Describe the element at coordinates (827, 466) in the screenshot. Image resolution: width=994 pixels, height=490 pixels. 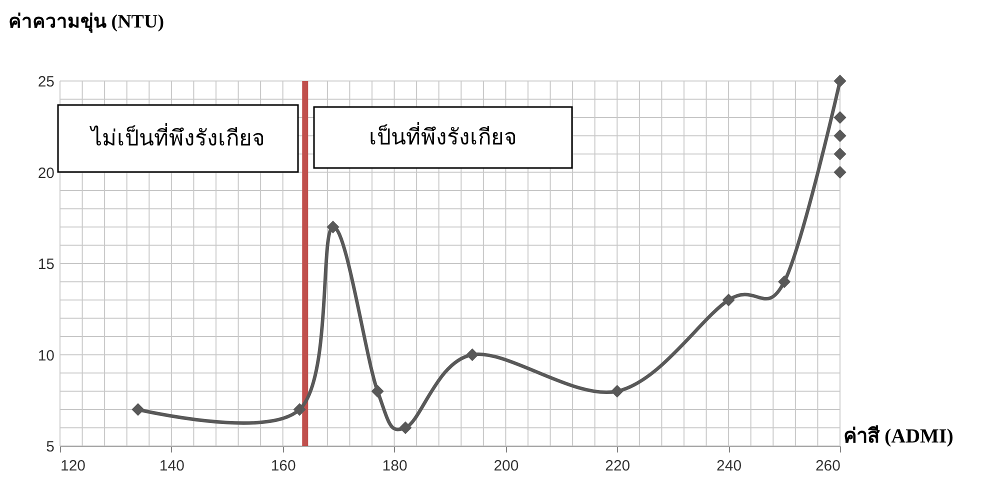
I see `x-tick-label: 260` at that location.